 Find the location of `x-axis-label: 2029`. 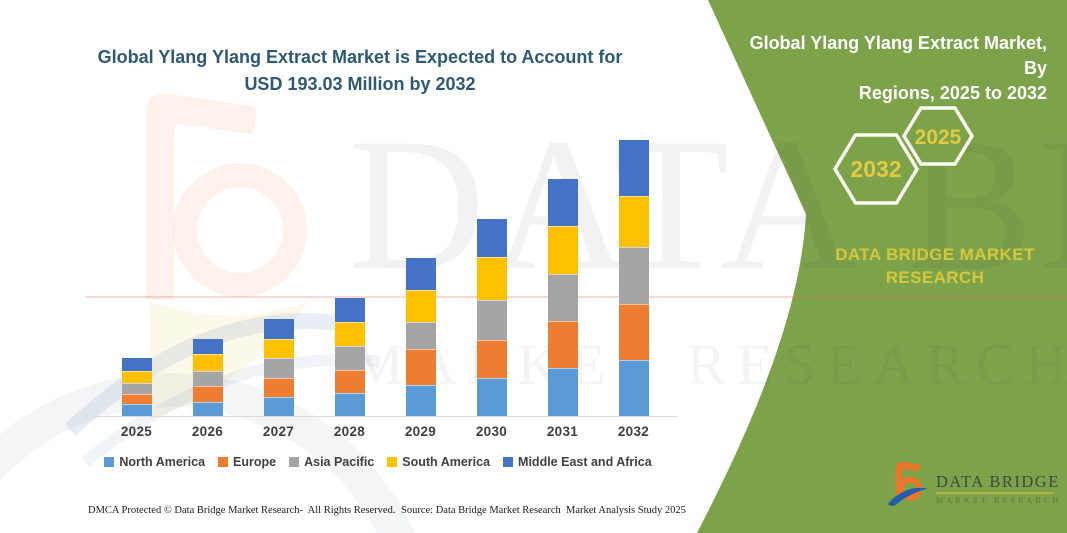

x-axis-label: 2029 is located at coordinates (420, 431).